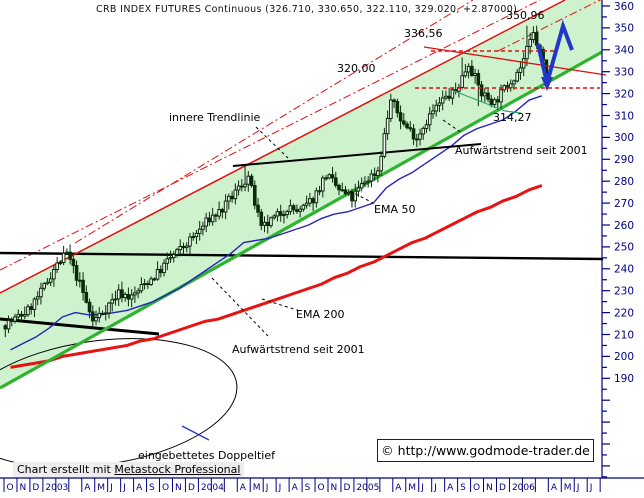 The height and width of the screenshot is (498, 644). I want to click on price-label-support: 320,00, so click(356, 68).